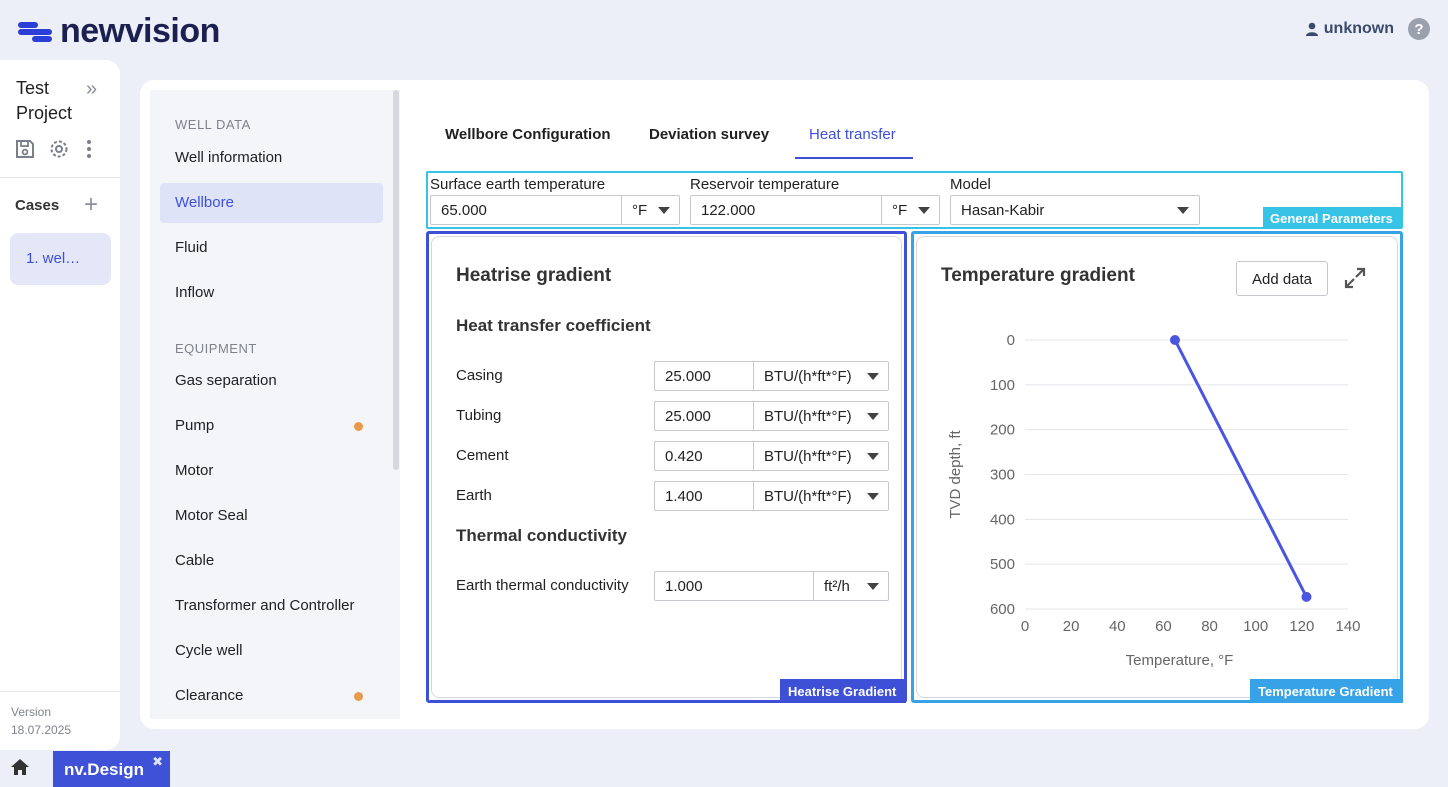  What do you see at coordinates (528, 134) in the screenshot?
I see `tab-wellbore-configuration: Wellbore Configuration` at bounding box center [528, 134].